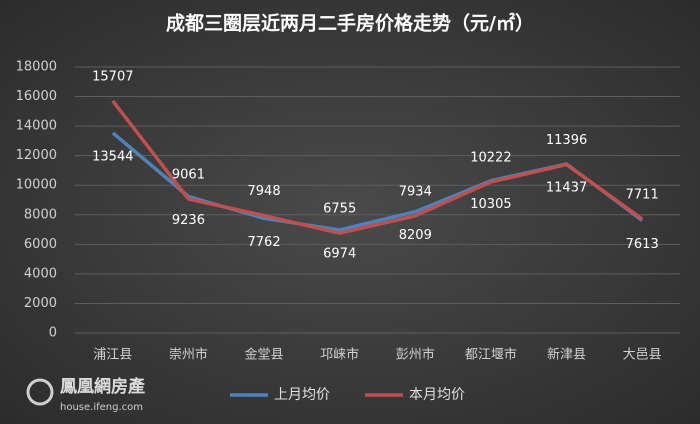 Image resolution: width=700 pixels, height=424 pixels. What do you see at coordinates (112, 76) in the screenshot?
I see `value-label: 15707` at bounding box center [112, 76].